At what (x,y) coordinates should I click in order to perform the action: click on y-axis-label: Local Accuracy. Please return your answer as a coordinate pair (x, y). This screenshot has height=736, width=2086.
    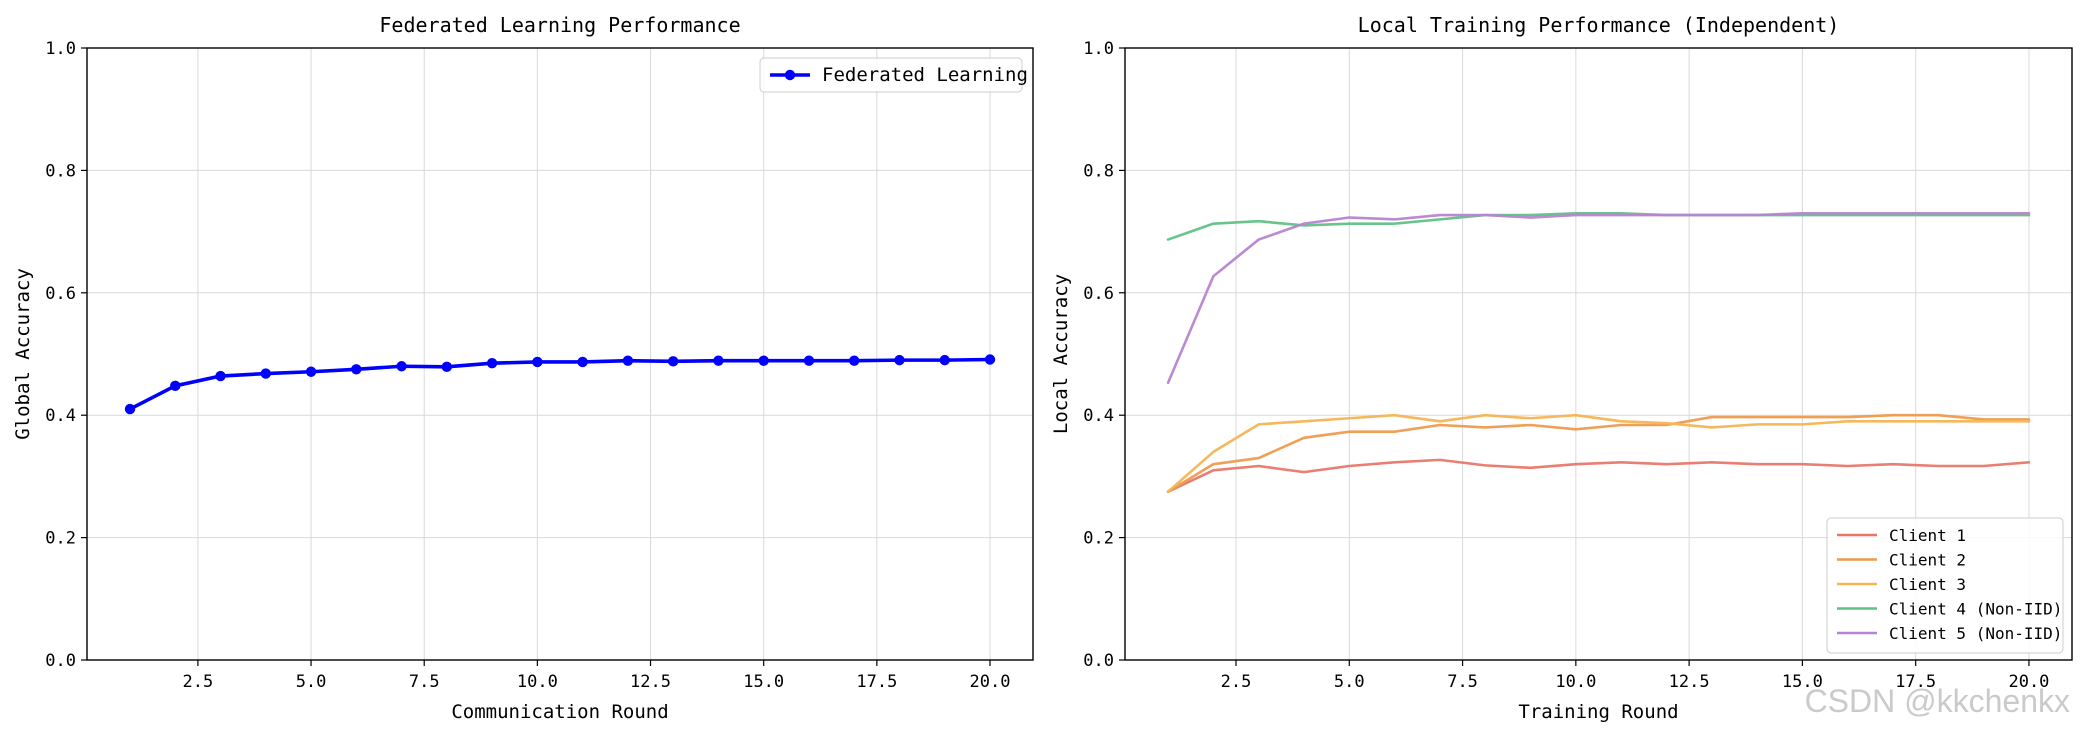
    Looking at the image, I should click on (1061, 354).